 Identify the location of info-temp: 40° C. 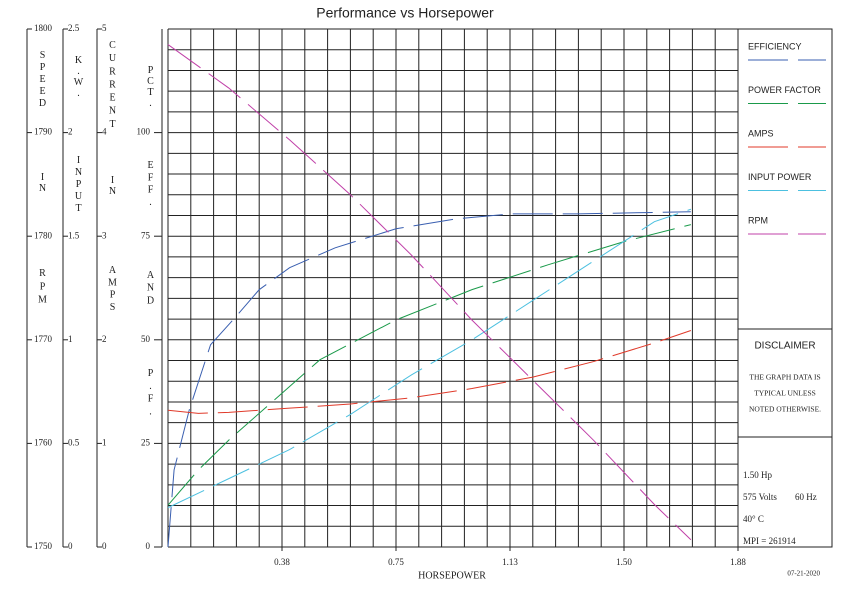
(753, 519).